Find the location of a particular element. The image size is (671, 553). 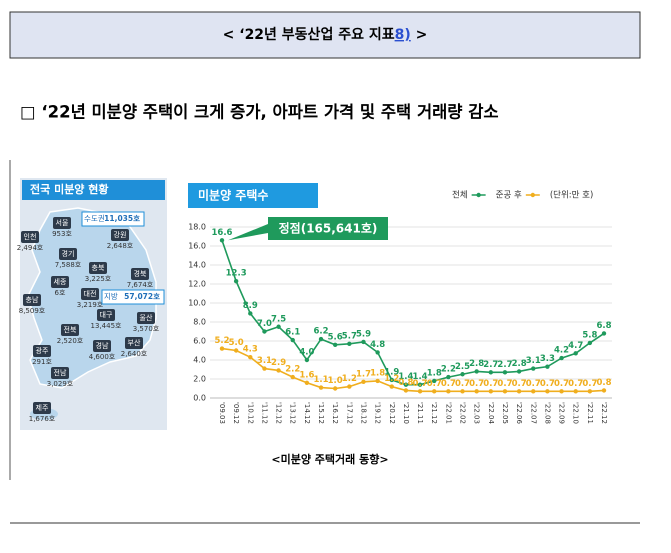

y-tick-label: 16.0 is located at coordinates (197, 246).